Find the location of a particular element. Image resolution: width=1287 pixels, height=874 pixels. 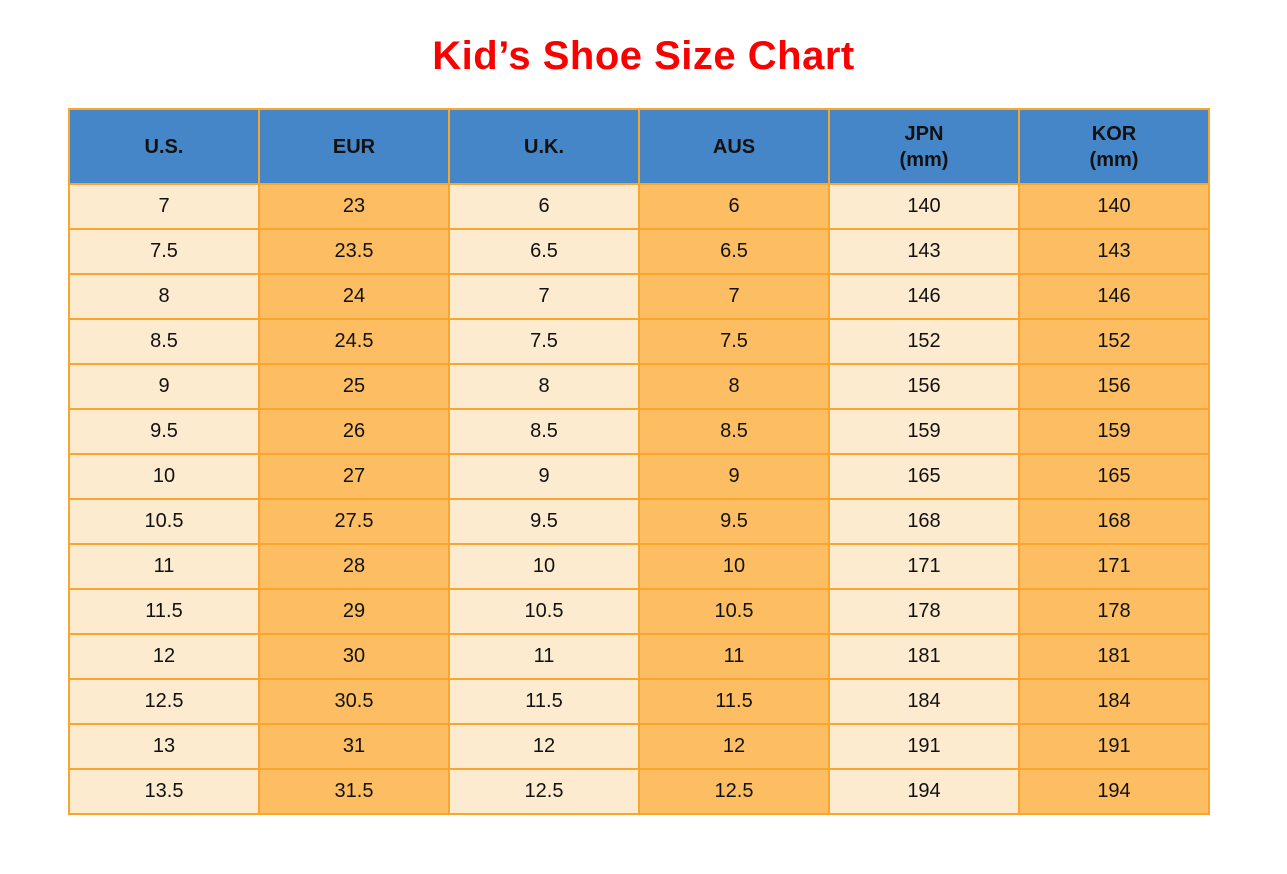

size-cell: 28 is located at coordinates (354, 566).